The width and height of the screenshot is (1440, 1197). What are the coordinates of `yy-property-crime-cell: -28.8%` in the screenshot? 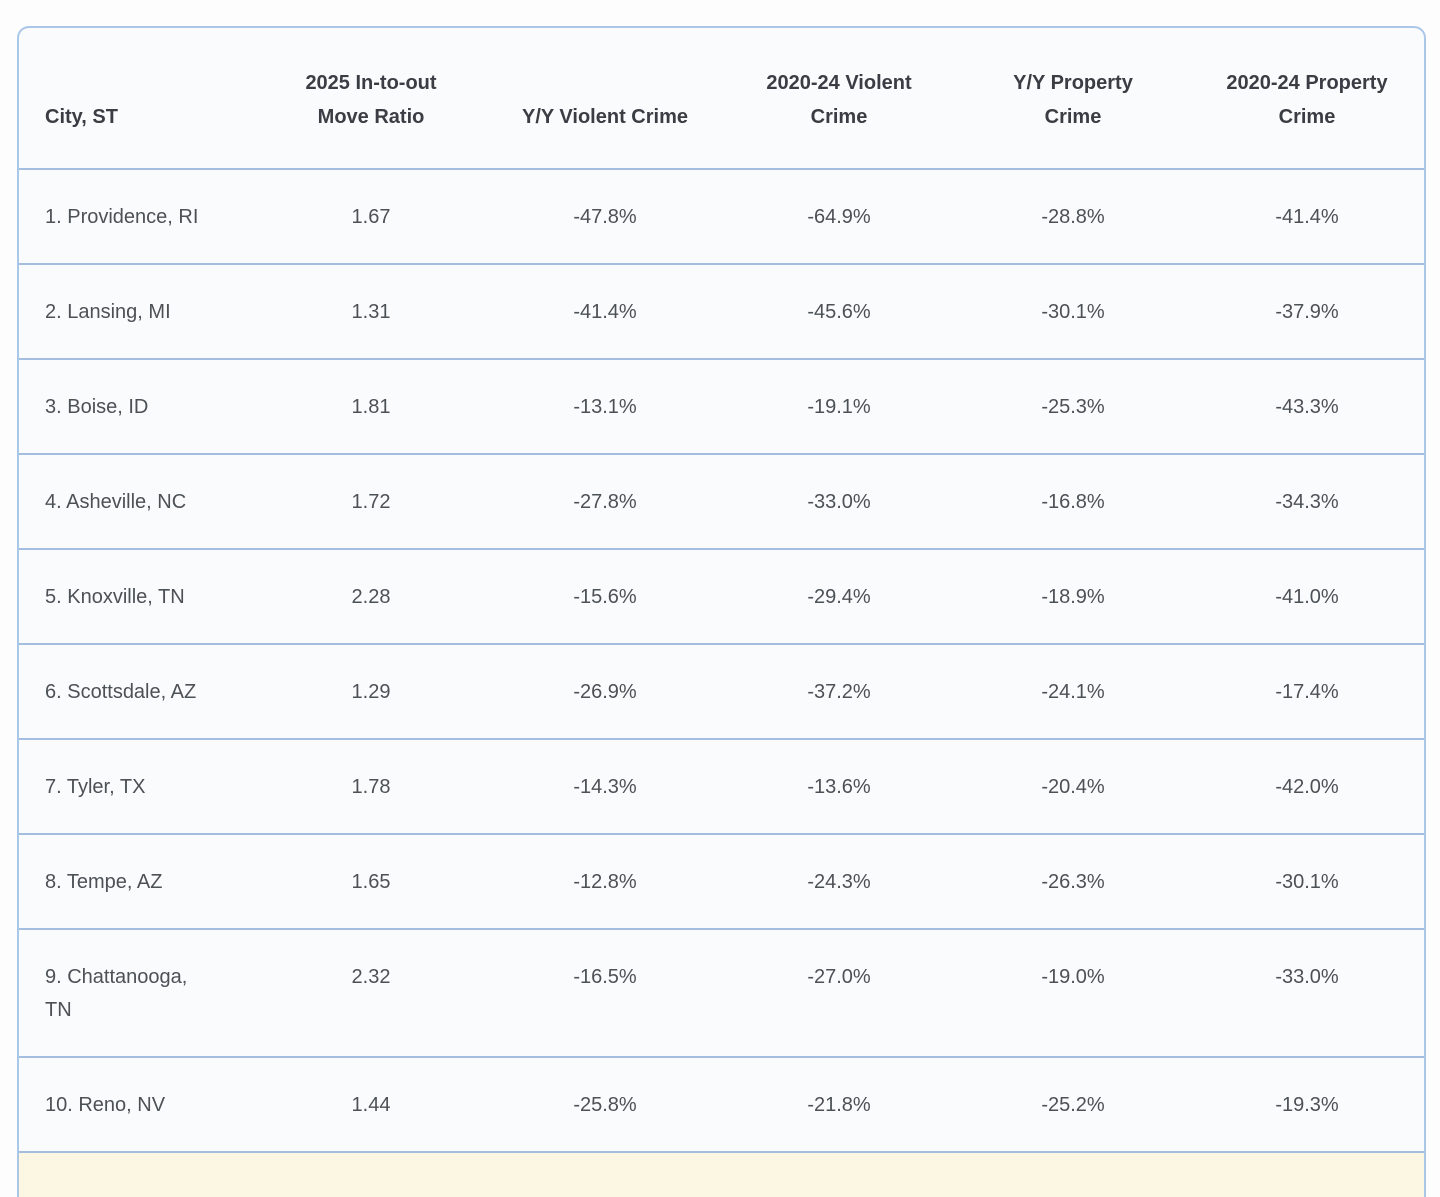 It's located at (1073, 217).